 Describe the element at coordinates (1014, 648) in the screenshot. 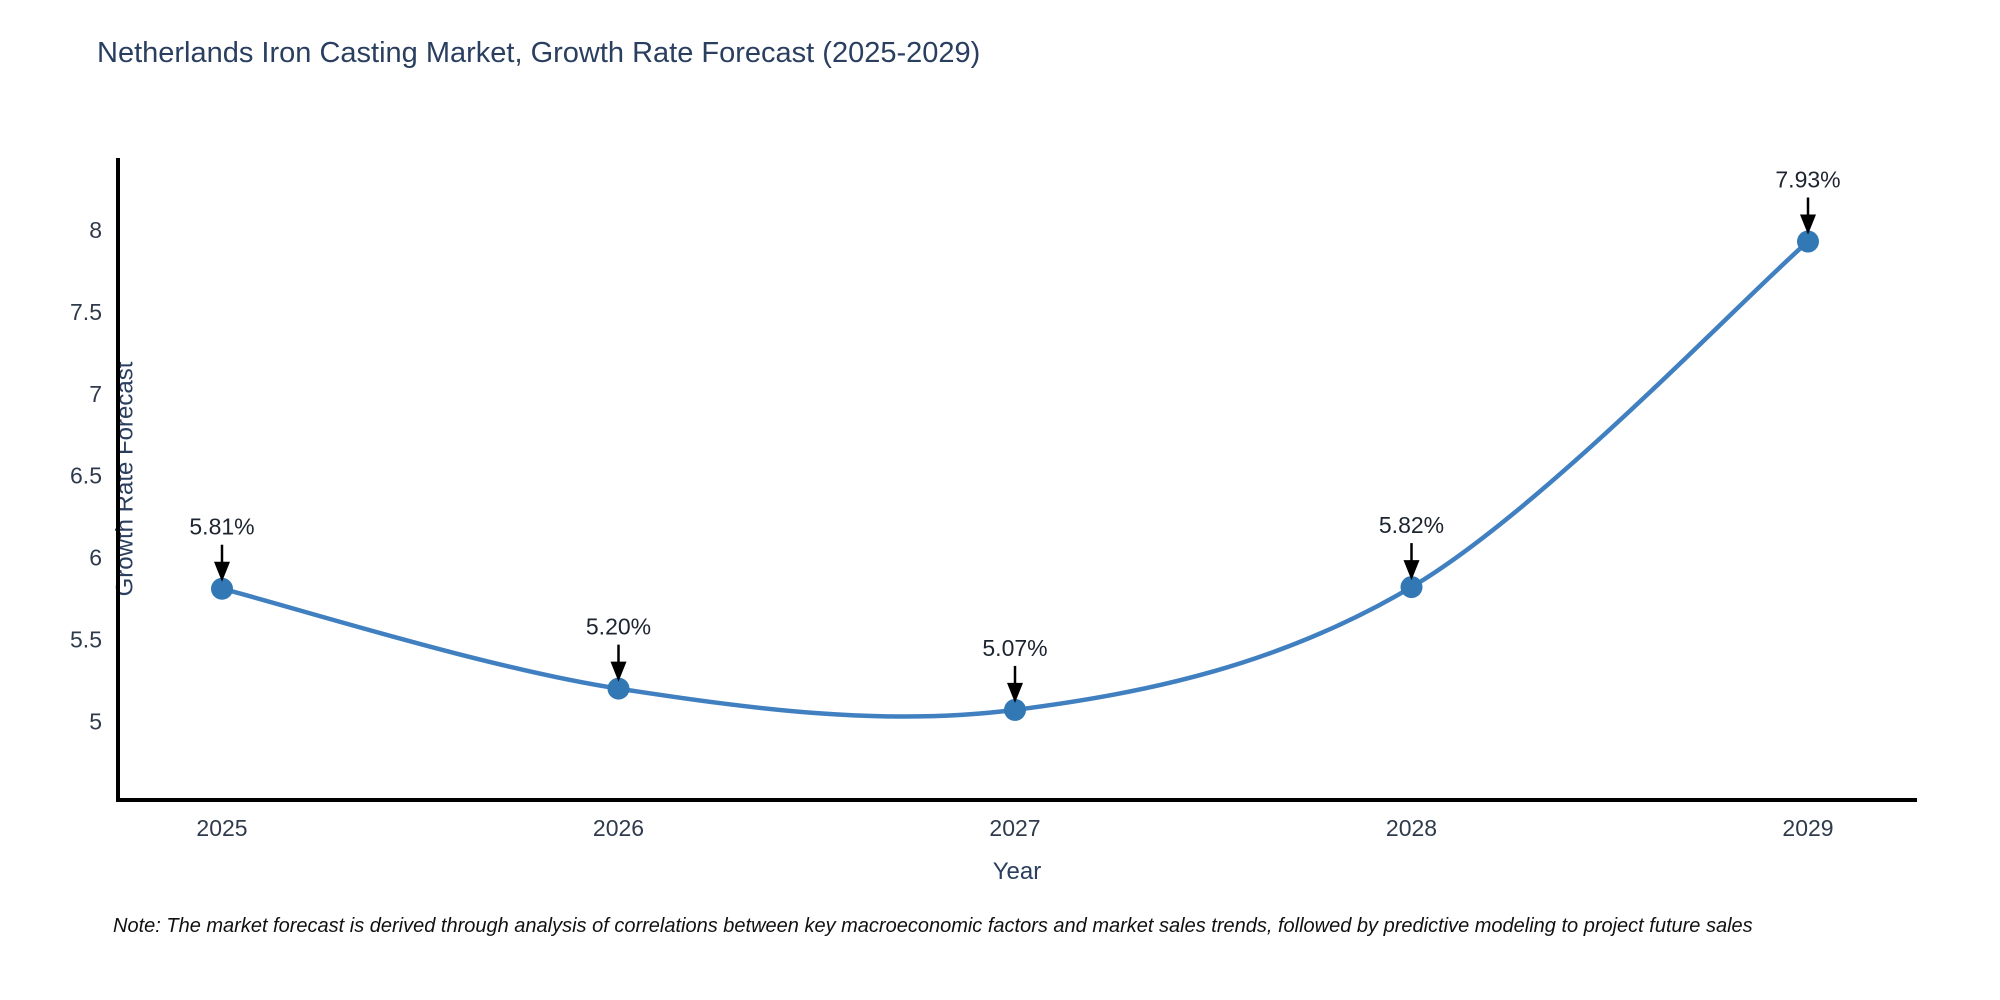

I see `data-point-label: 5.07%` at that location.